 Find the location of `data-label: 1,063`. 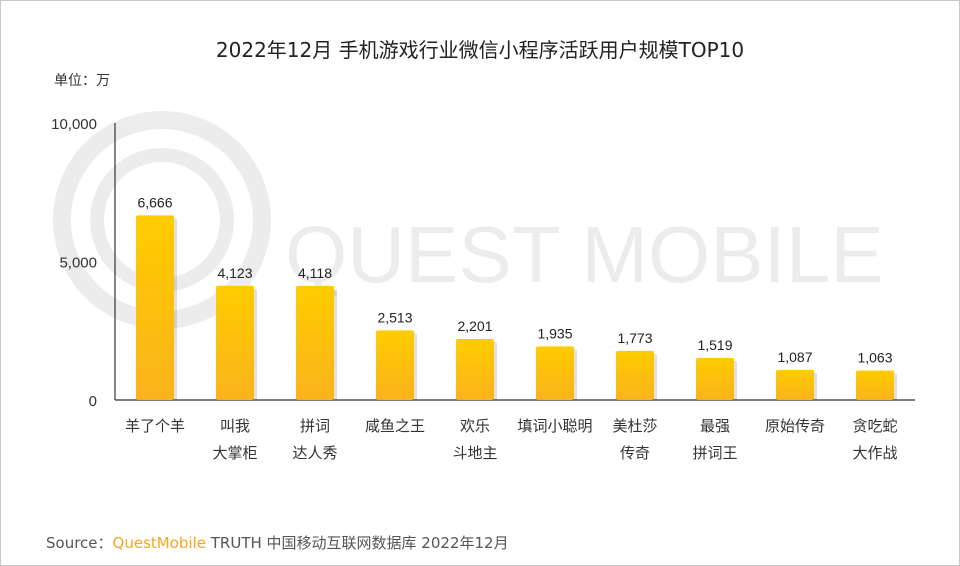

data-label: 1,063 is located at coordinates (874, 358).